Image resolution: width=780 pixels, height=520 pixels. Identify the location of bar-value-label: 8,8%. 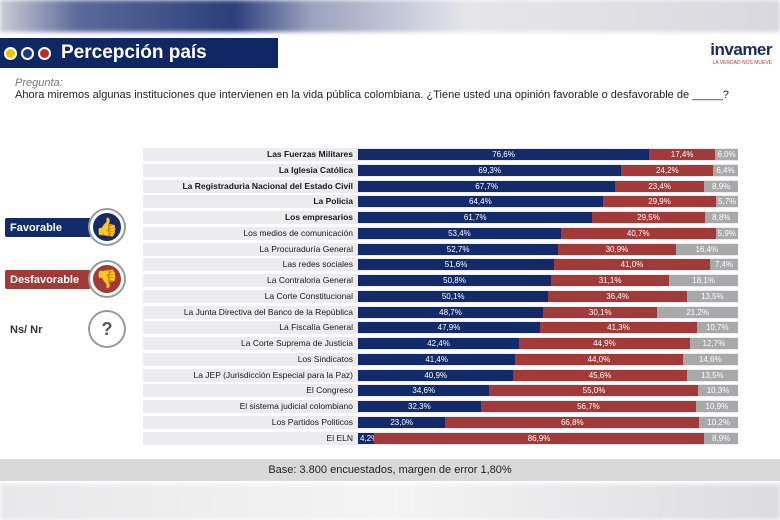
(721, 217).